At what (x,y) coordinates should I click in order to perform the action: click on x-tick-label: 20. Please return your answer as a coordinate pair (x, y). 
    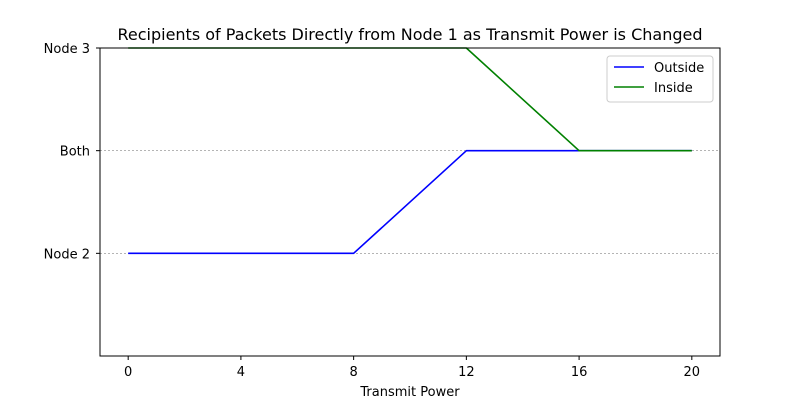
    Looking at the image, I should click on (692, 372).